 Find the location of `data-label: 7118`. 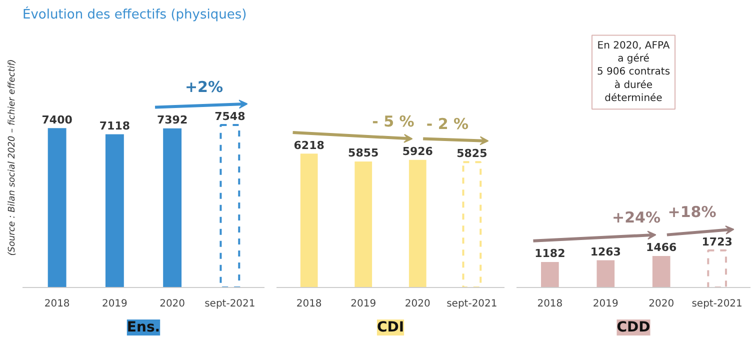

data-label: 7118 is located at coordinates (114, 125).